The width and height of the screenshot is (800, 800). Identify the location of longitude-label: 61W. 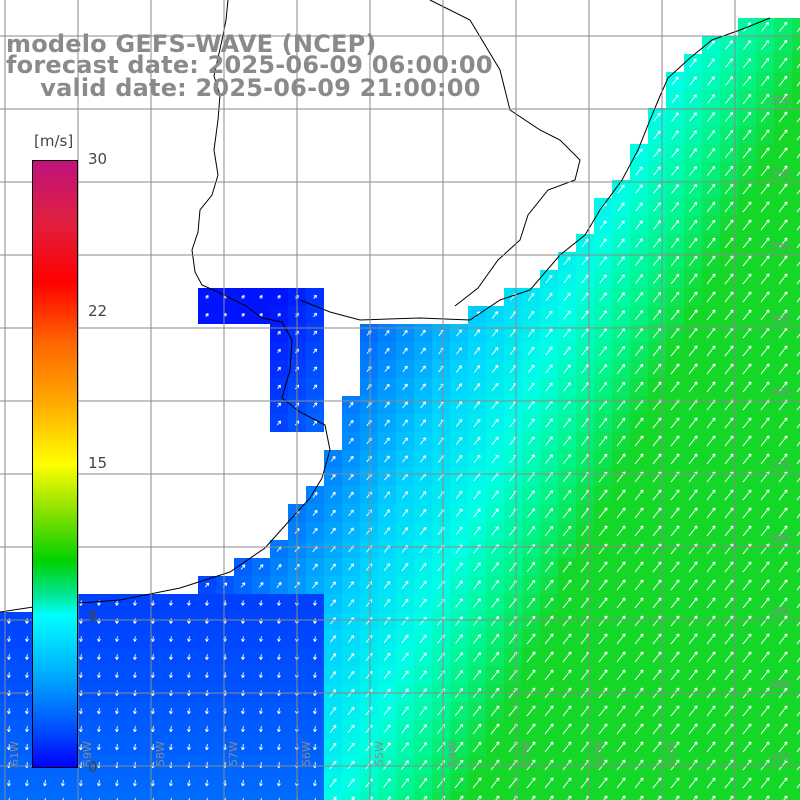
(14, 753).